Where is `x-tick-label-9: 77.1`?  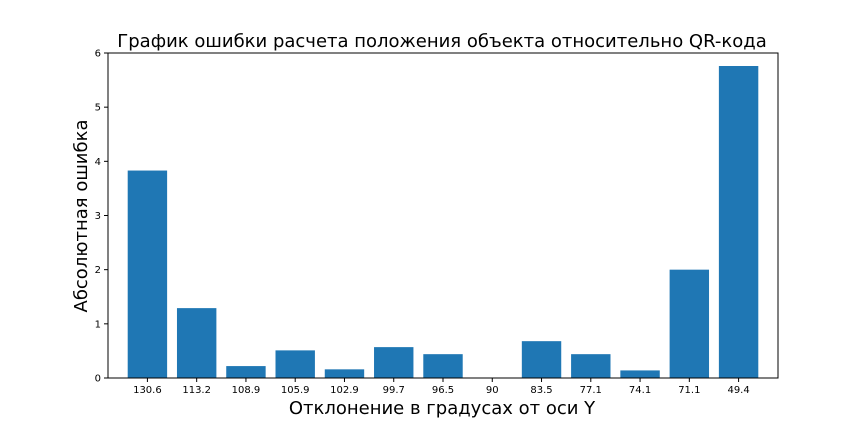 x-tick-label-9: 77.1 is located at coordinates (591, 390).